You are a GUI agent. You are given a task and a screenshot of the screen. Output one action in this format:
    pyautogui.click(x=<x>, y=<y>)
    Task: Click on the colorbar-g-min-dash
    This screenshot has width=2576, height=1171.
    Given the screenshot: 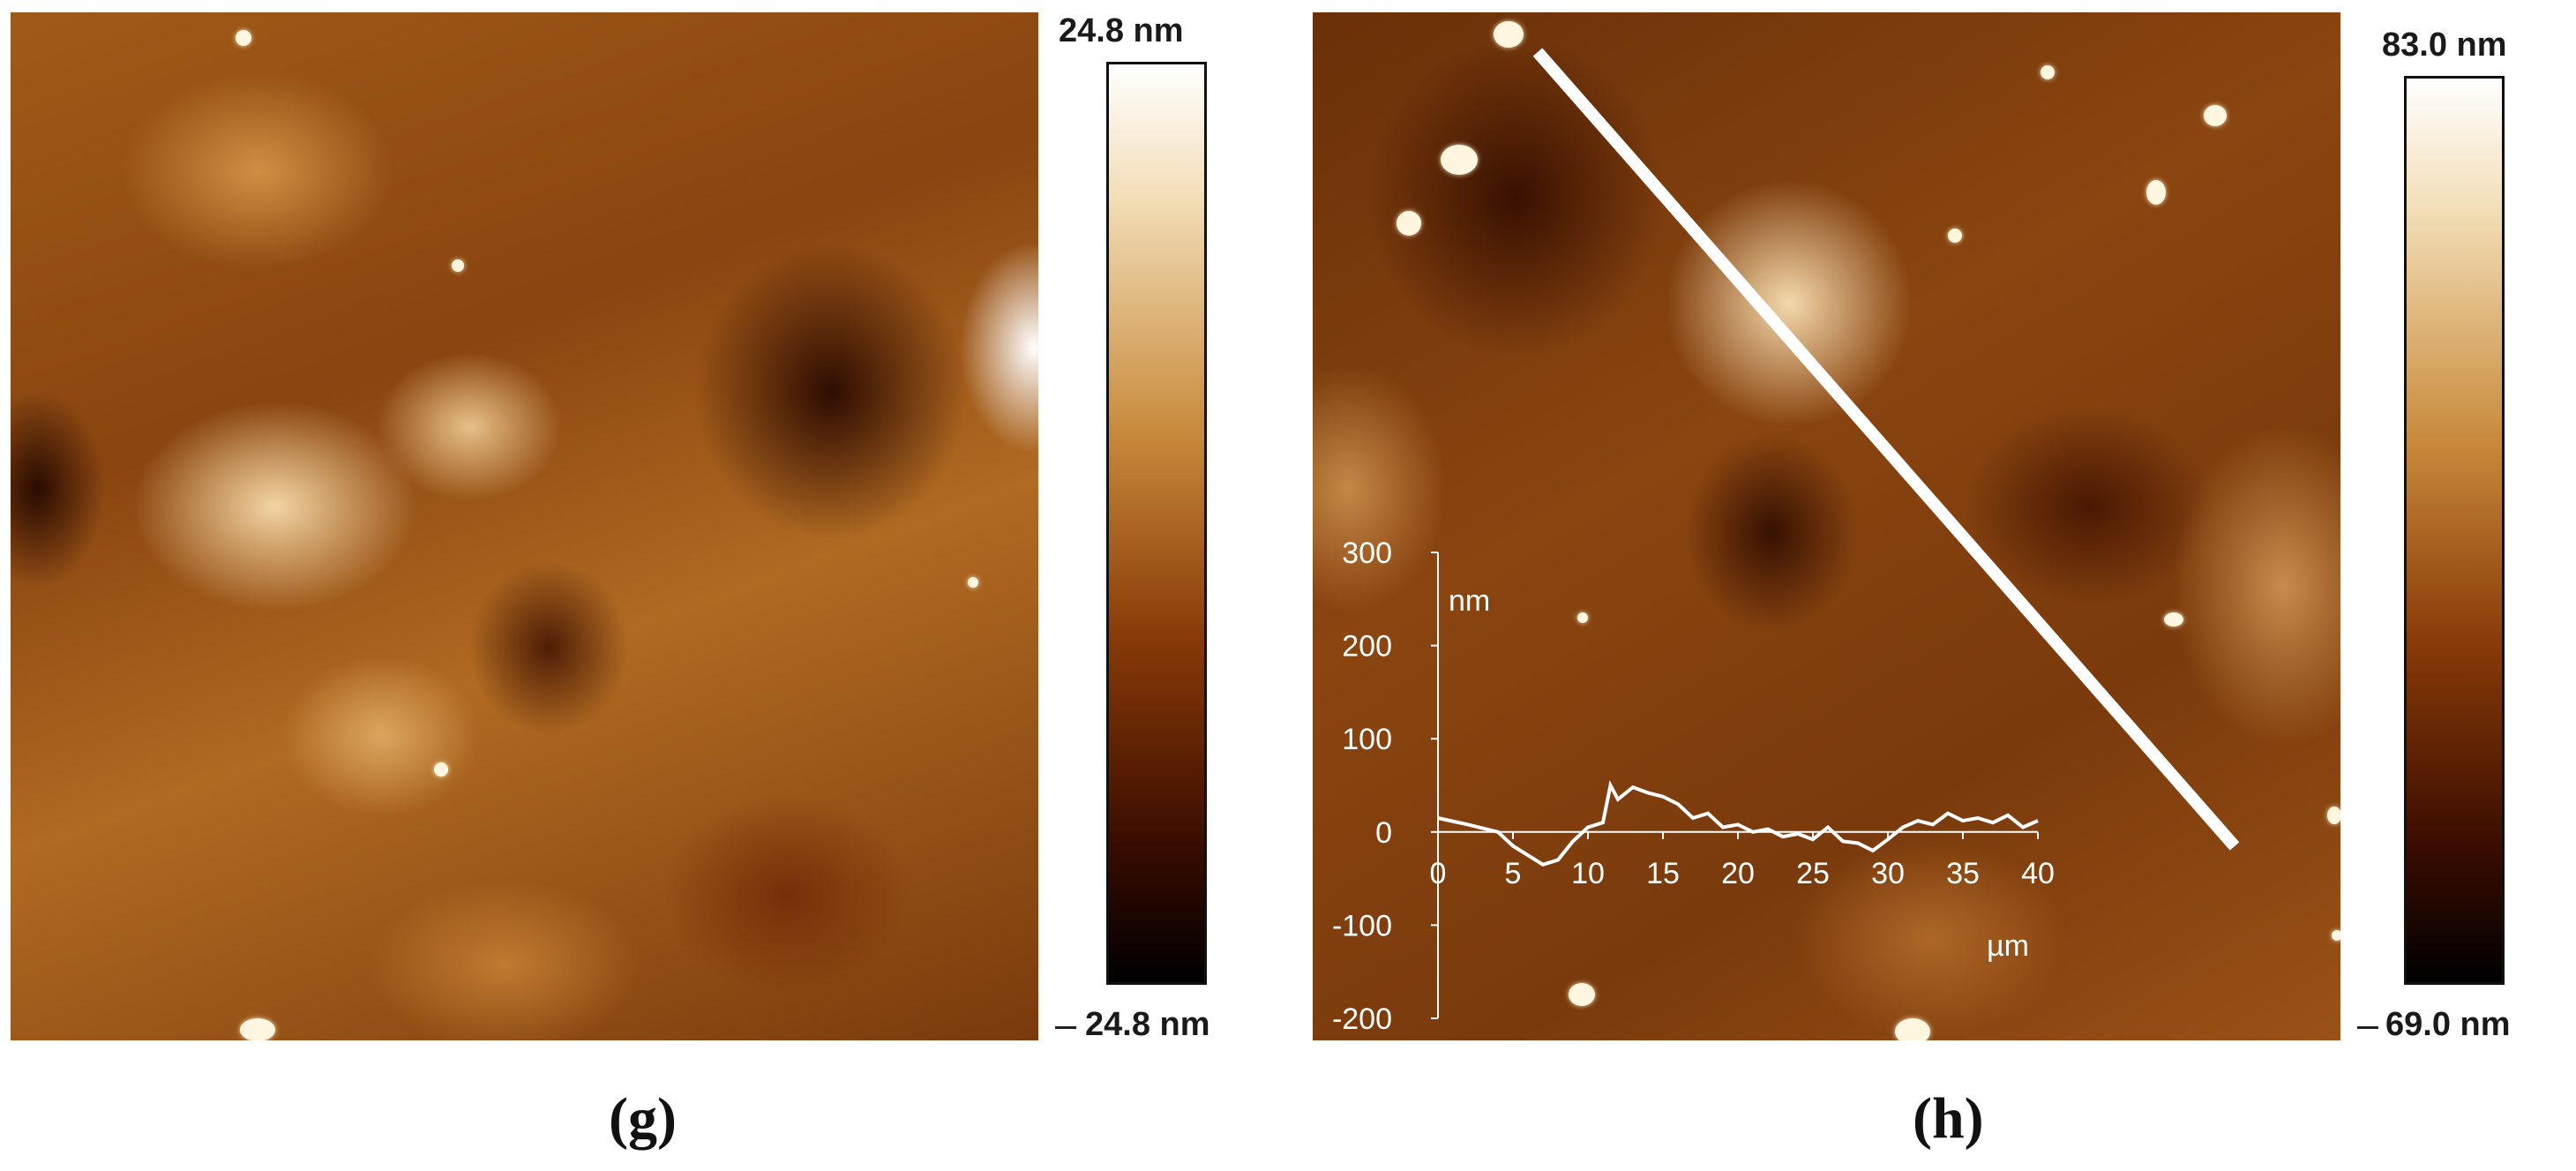 What is the action you would take?
    pyautogui.click(x=1065, y=1027)
    